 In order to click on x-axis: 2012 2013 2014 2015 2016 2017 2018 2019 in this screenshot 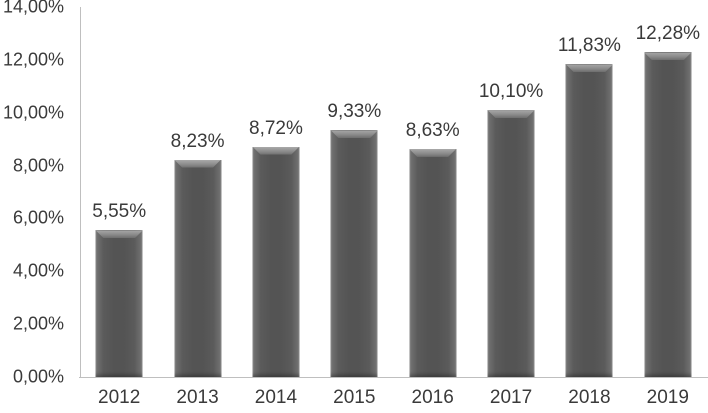, I will do `click(393, 399)`.